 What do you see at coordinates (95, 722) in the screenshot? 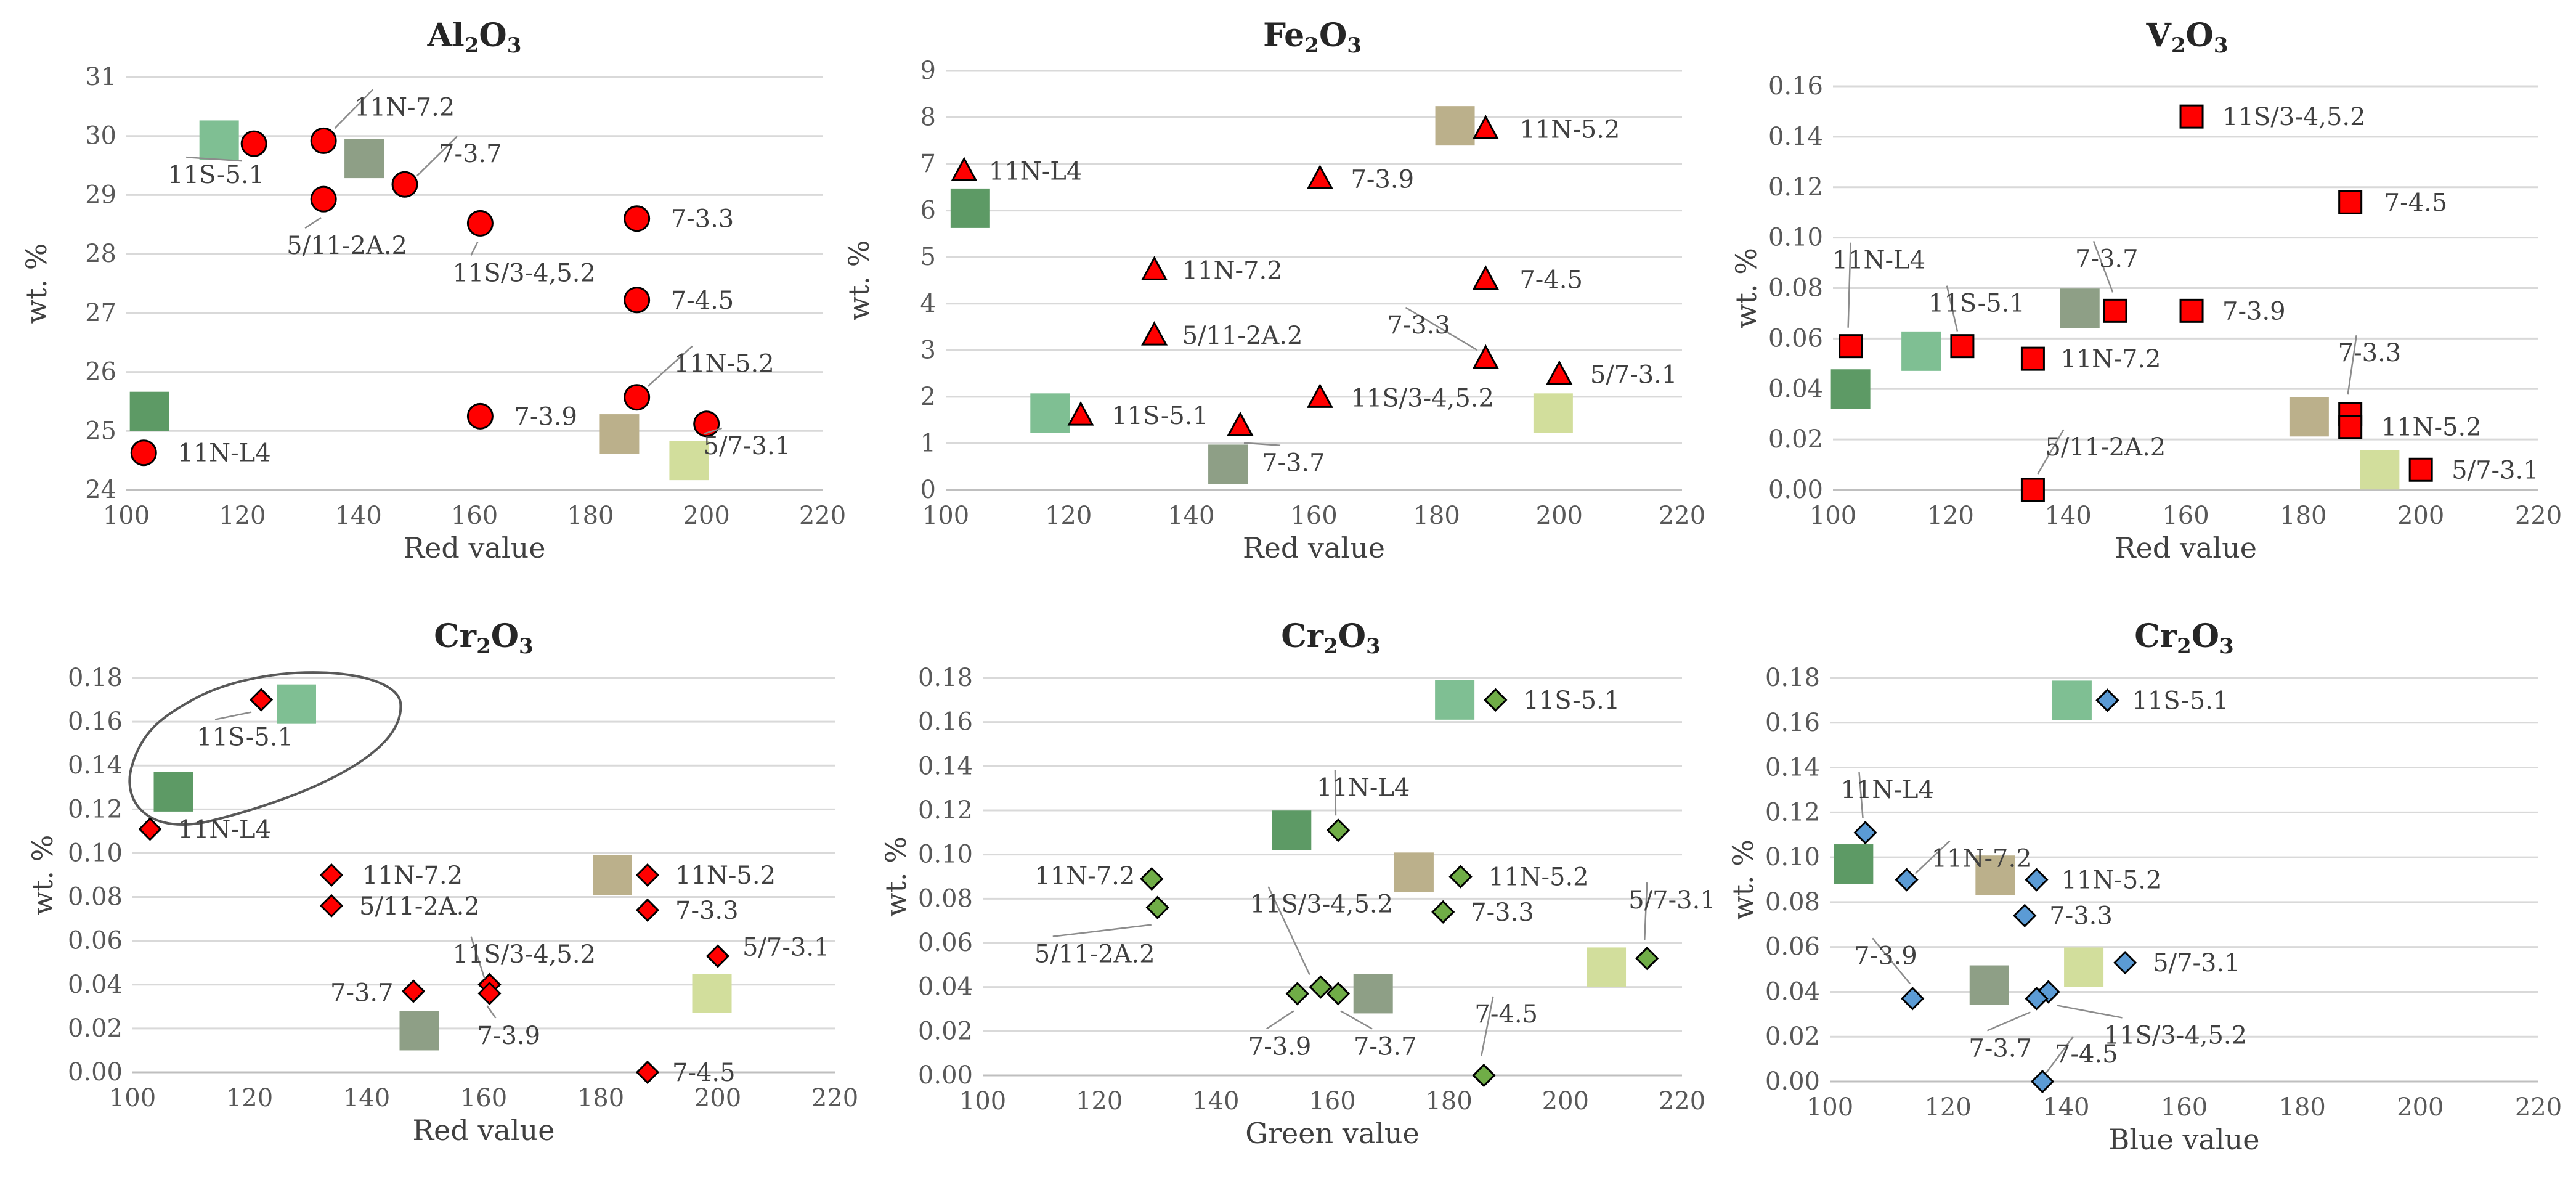
I see `y-tick-label: 0.16` at bounding box center [95, 722].